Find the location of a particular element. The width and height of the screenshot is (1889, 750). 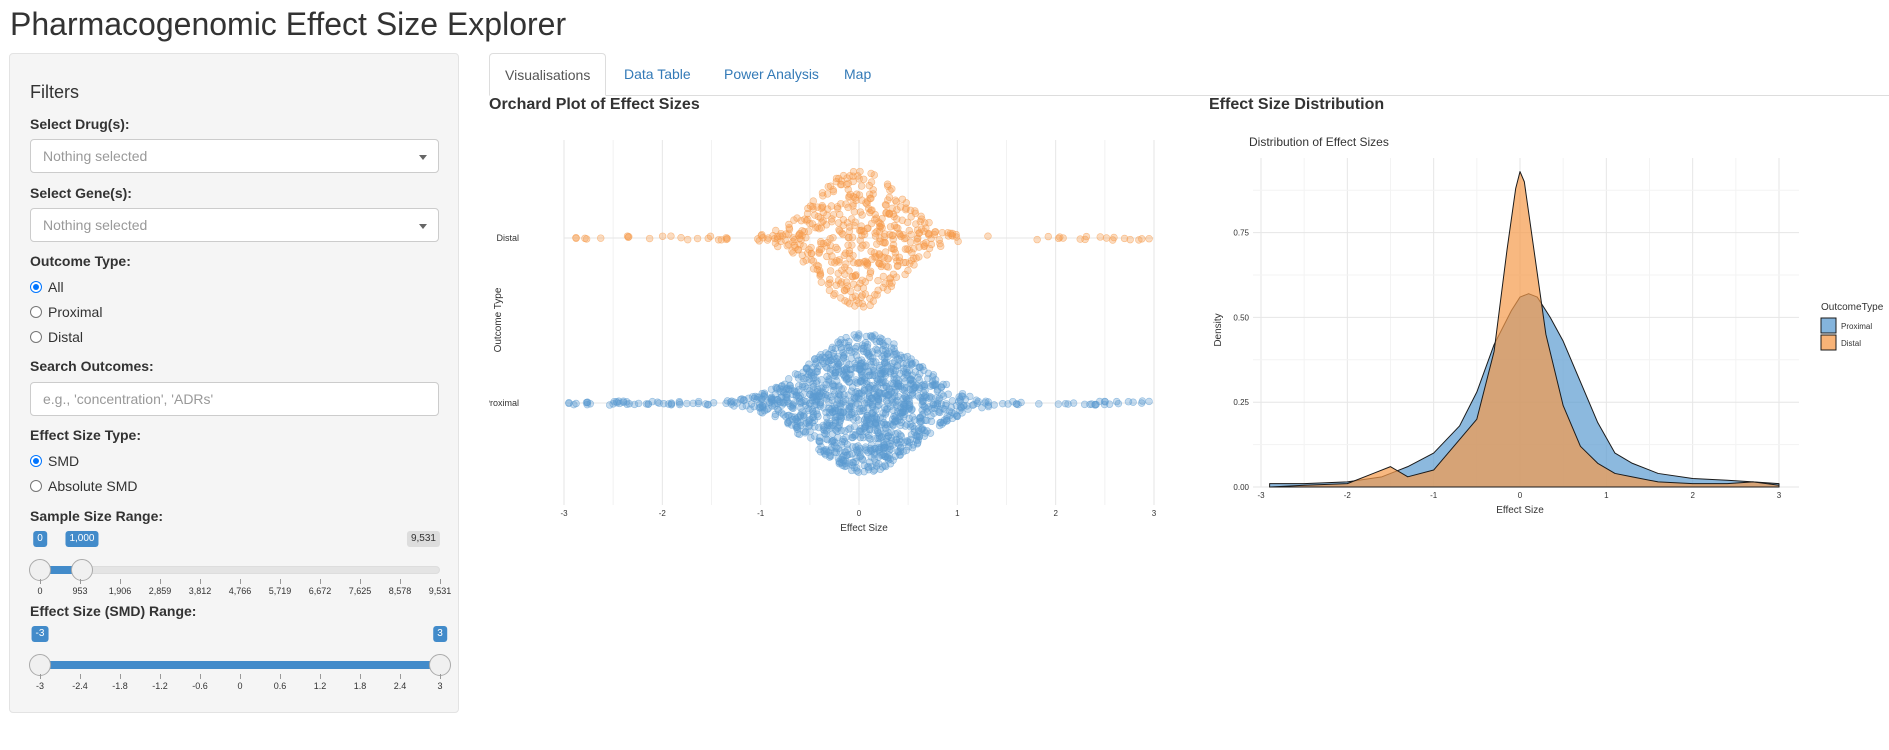

slider-tick-label: -3 is located at coordinates (40, 686).